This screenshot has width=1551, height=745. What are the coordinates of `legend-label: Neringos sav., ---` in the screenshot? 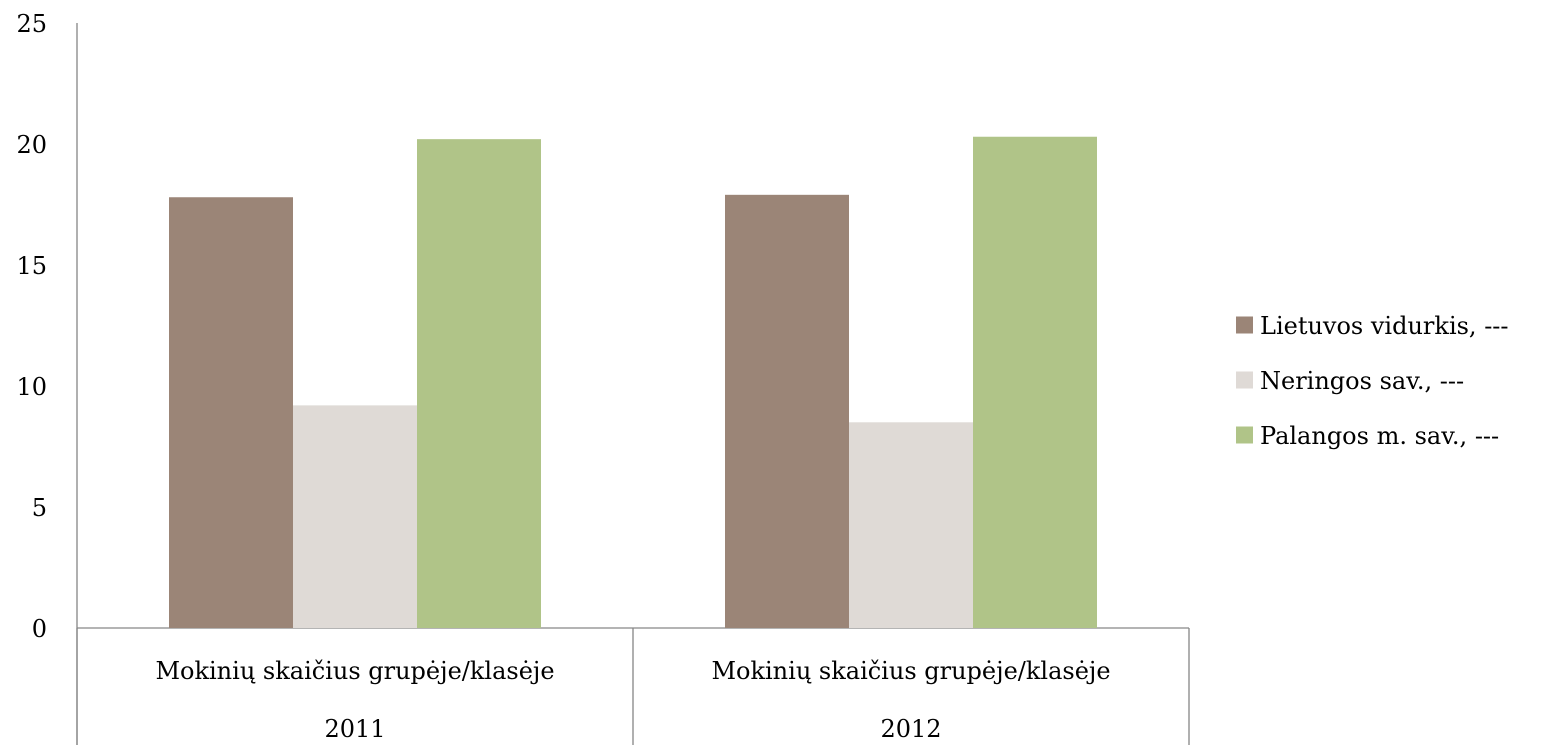 It's located at (1362, 381).